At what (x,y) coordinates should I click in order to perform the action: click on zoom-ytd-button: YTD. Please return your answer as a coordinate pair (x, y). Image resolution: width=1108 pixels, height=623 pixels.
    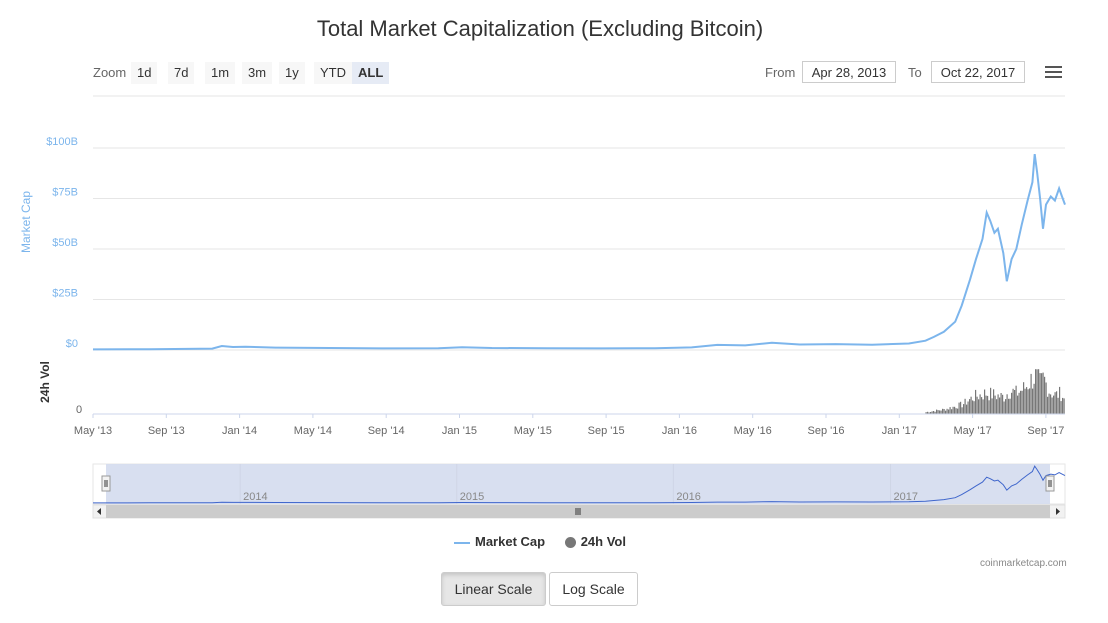
    Looking at the image, I should click on (333, 73).